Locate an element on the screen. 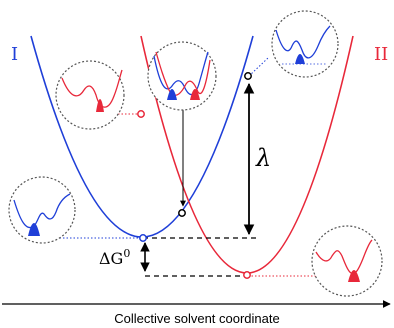 The image size is (394, 328). point-crossing is located at coordinates (182, 213).